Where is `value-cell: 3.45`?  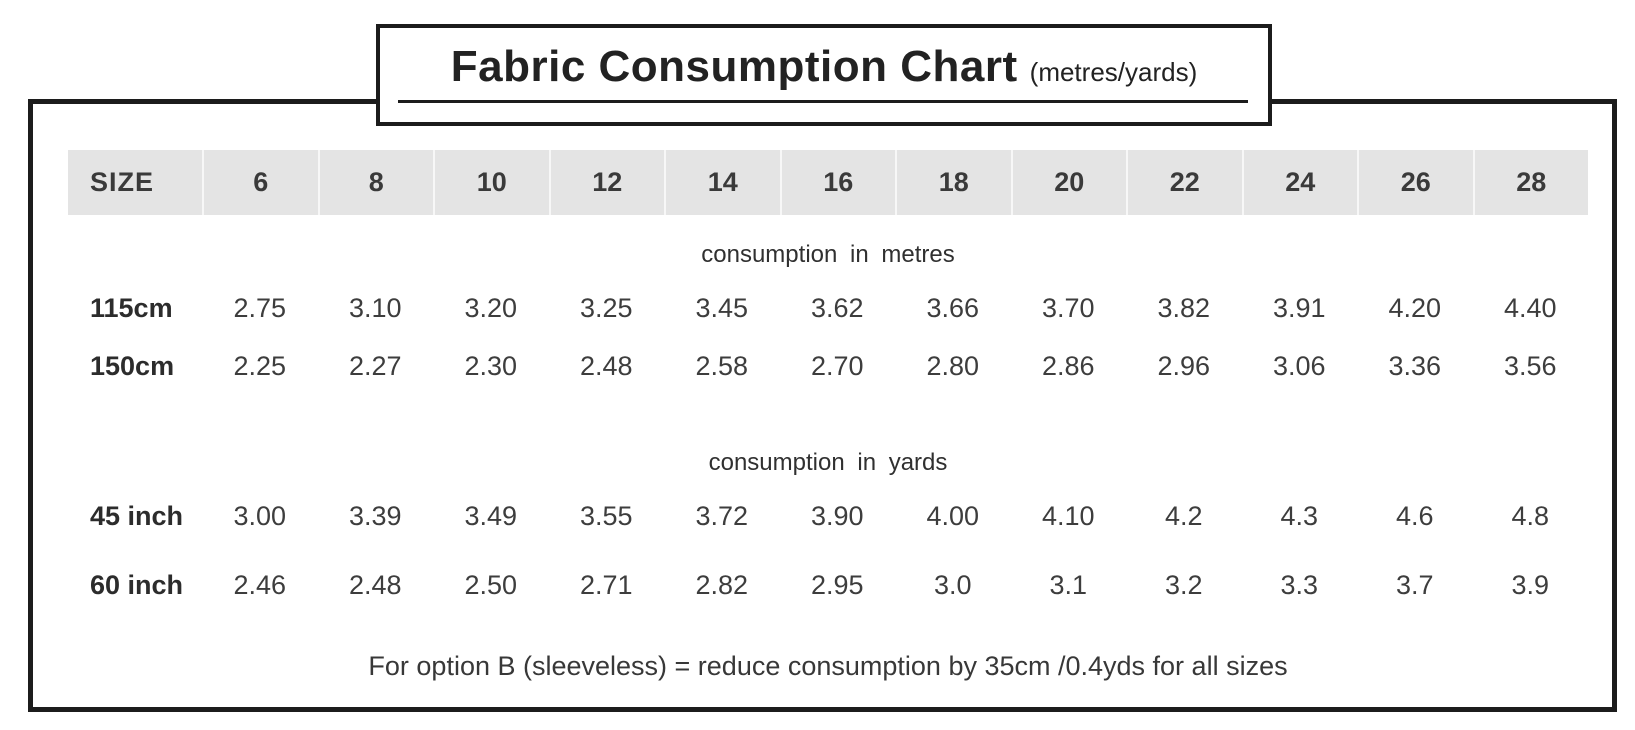 value-cell: 3.45 is located at coordinates (722, 307).